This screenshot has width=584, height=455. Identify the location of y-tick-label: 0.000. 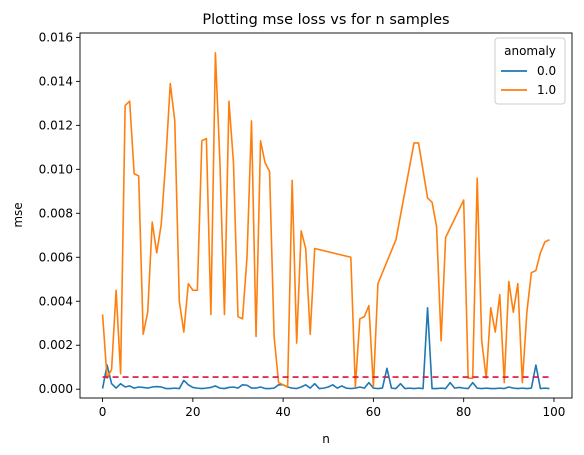
(56, 389).